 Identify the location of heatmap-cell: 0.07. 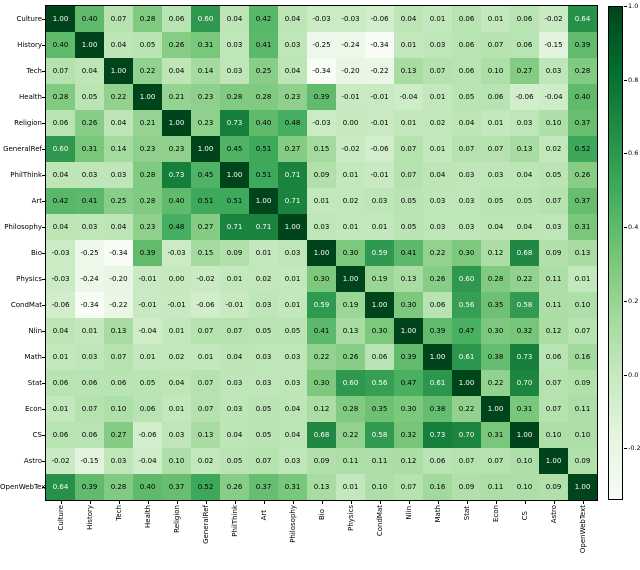
(205, 331).